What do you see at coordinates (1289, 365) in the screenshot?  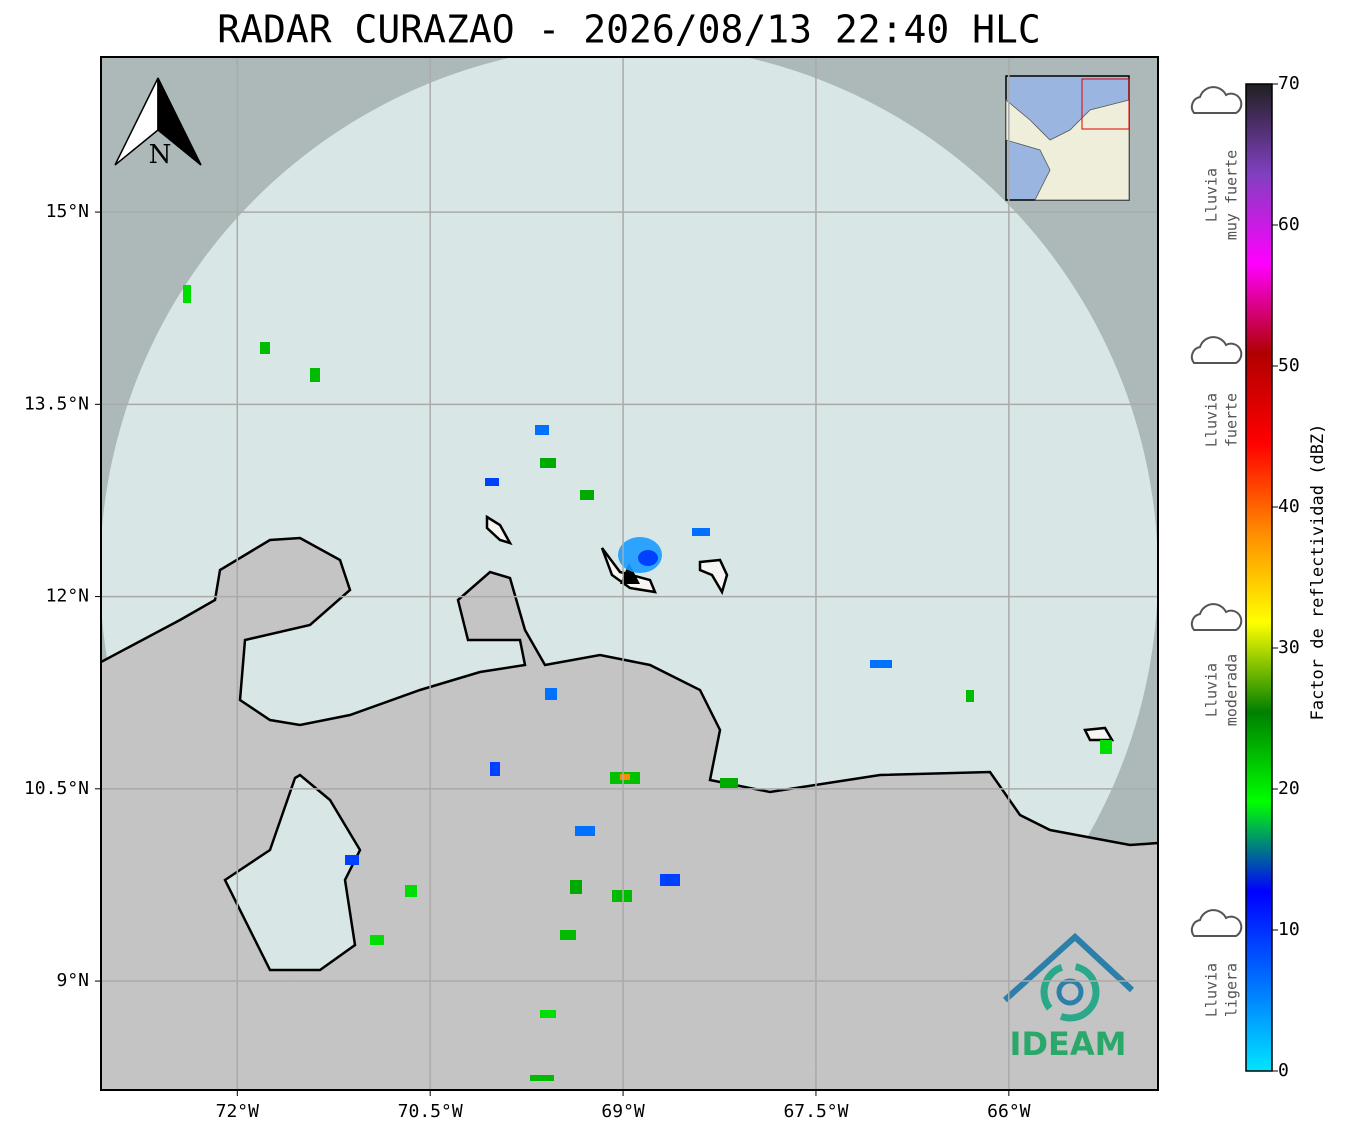 I see `colorbar-tick-label: 50` at bounding box center [1289, 365].